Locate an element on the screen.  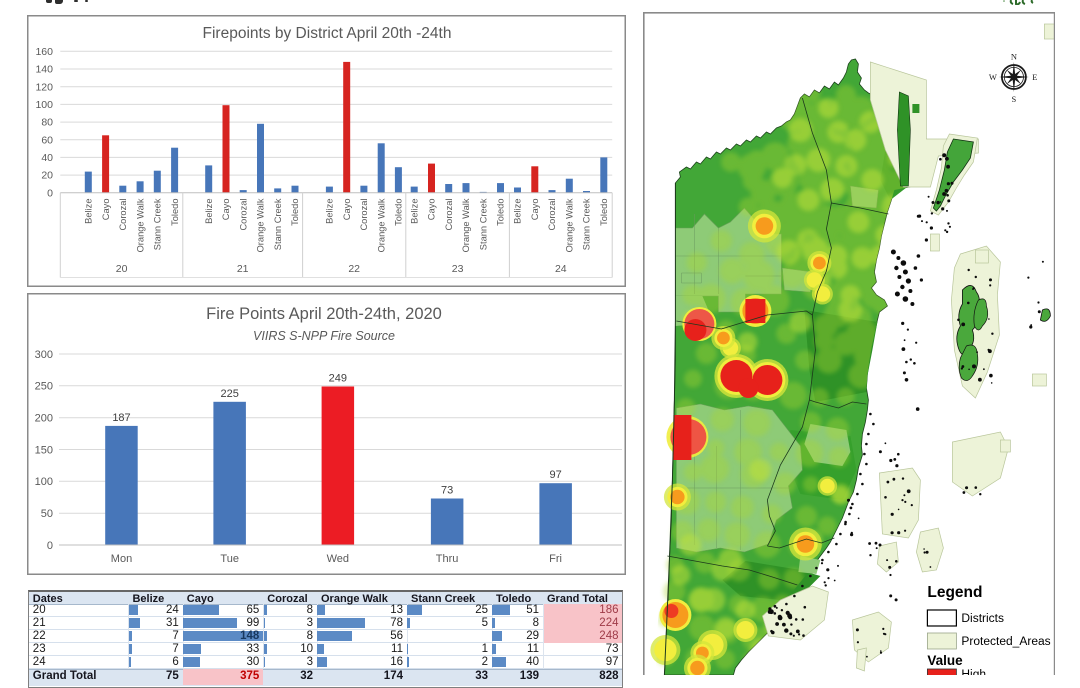
svg-text: 250 is located at coordinates (44, 387).